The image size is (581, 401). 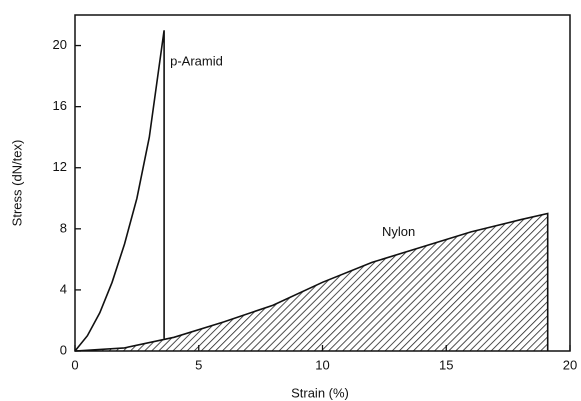 I want to click on y-tick-label: 12, so click(x=60, y=166).